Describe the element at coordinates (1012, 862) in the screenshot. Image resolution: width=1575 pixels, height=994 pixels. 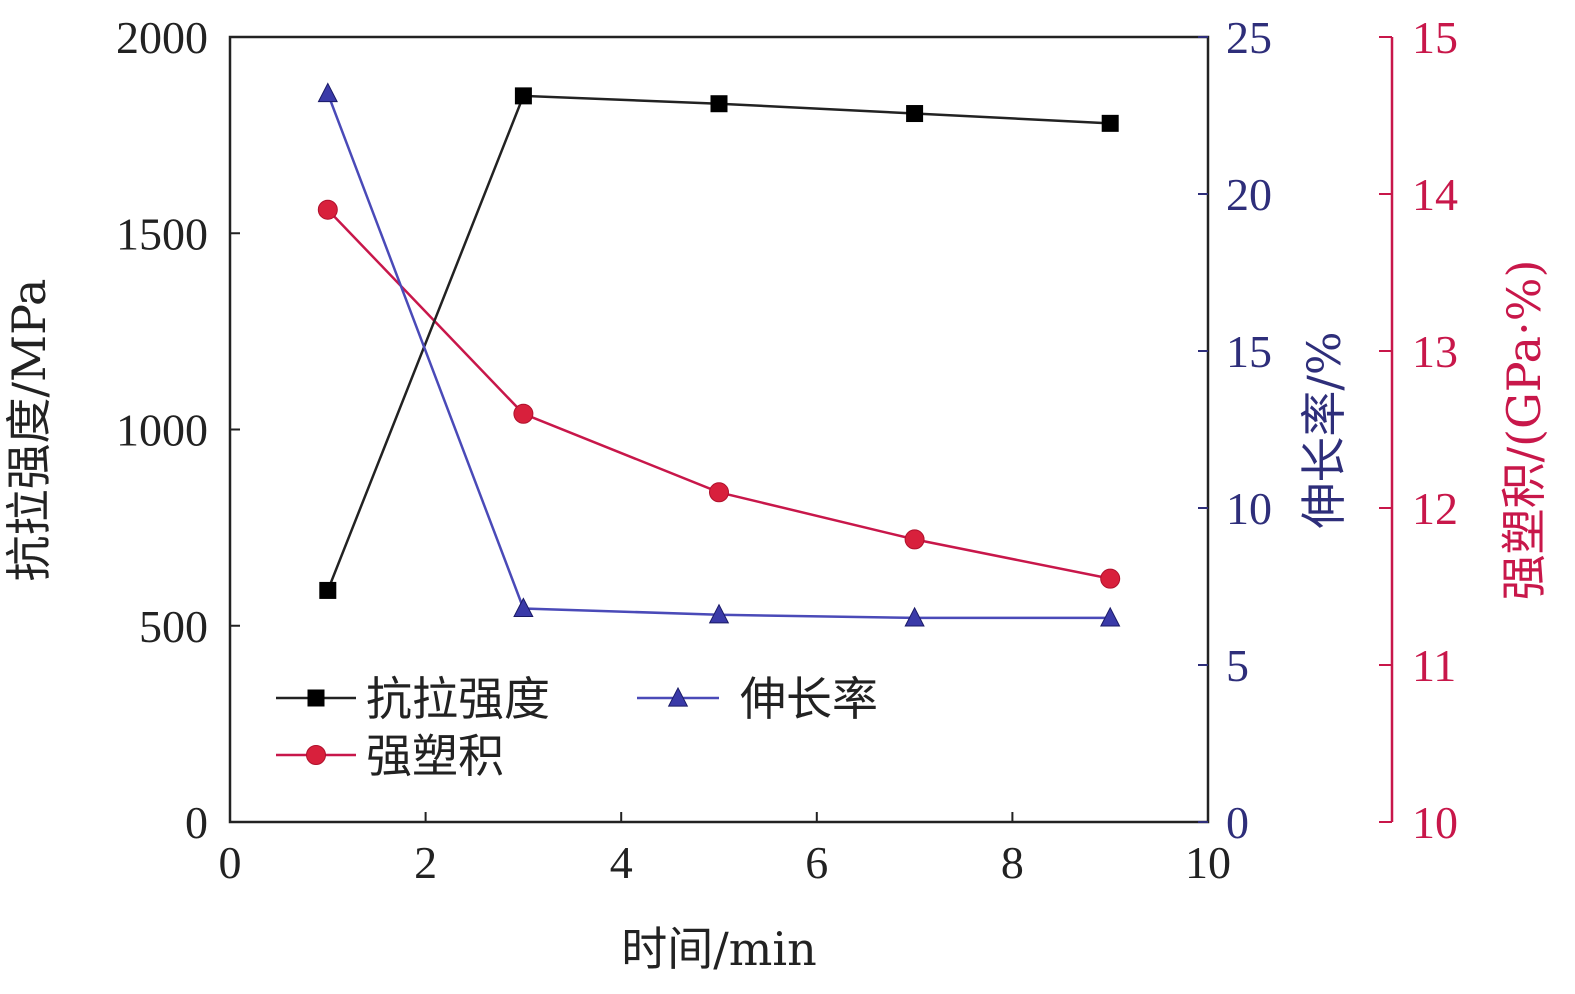
I see `x-tick-label-4: 8` at that location.